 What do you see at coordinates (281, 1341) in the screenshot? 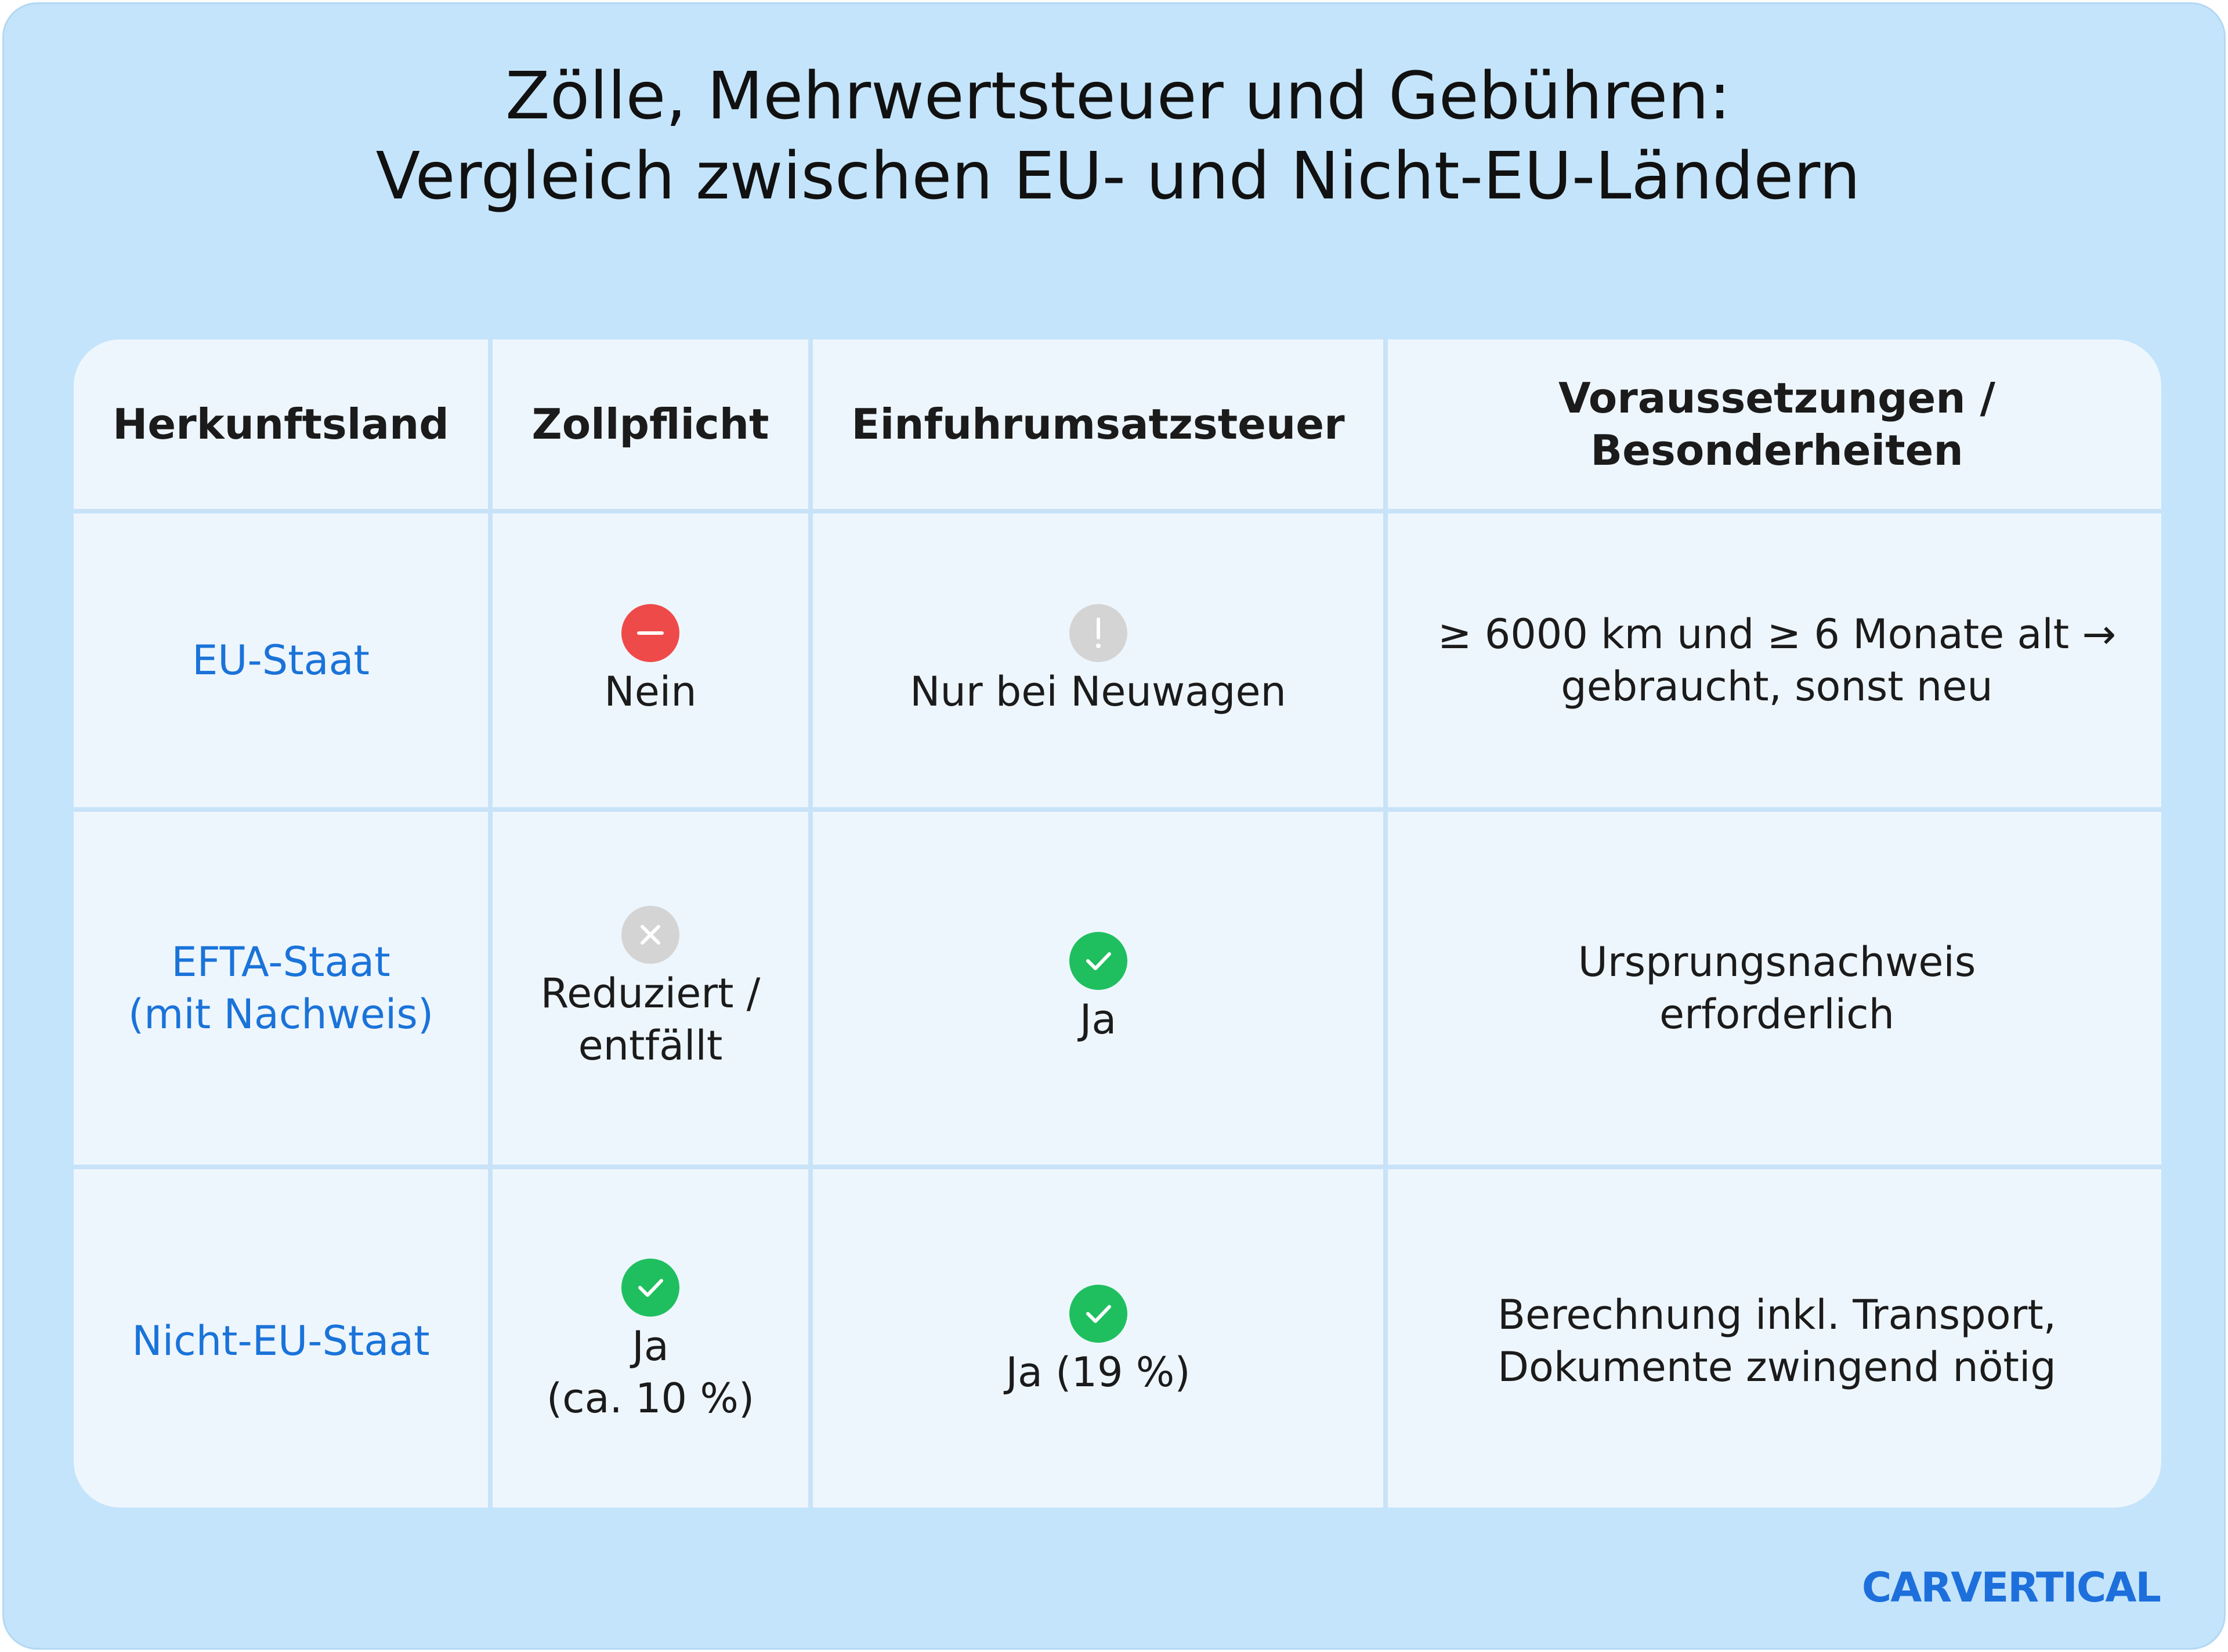
I see `country-text: Nicht-EU-Staat` at bounding box center [281, 1341].